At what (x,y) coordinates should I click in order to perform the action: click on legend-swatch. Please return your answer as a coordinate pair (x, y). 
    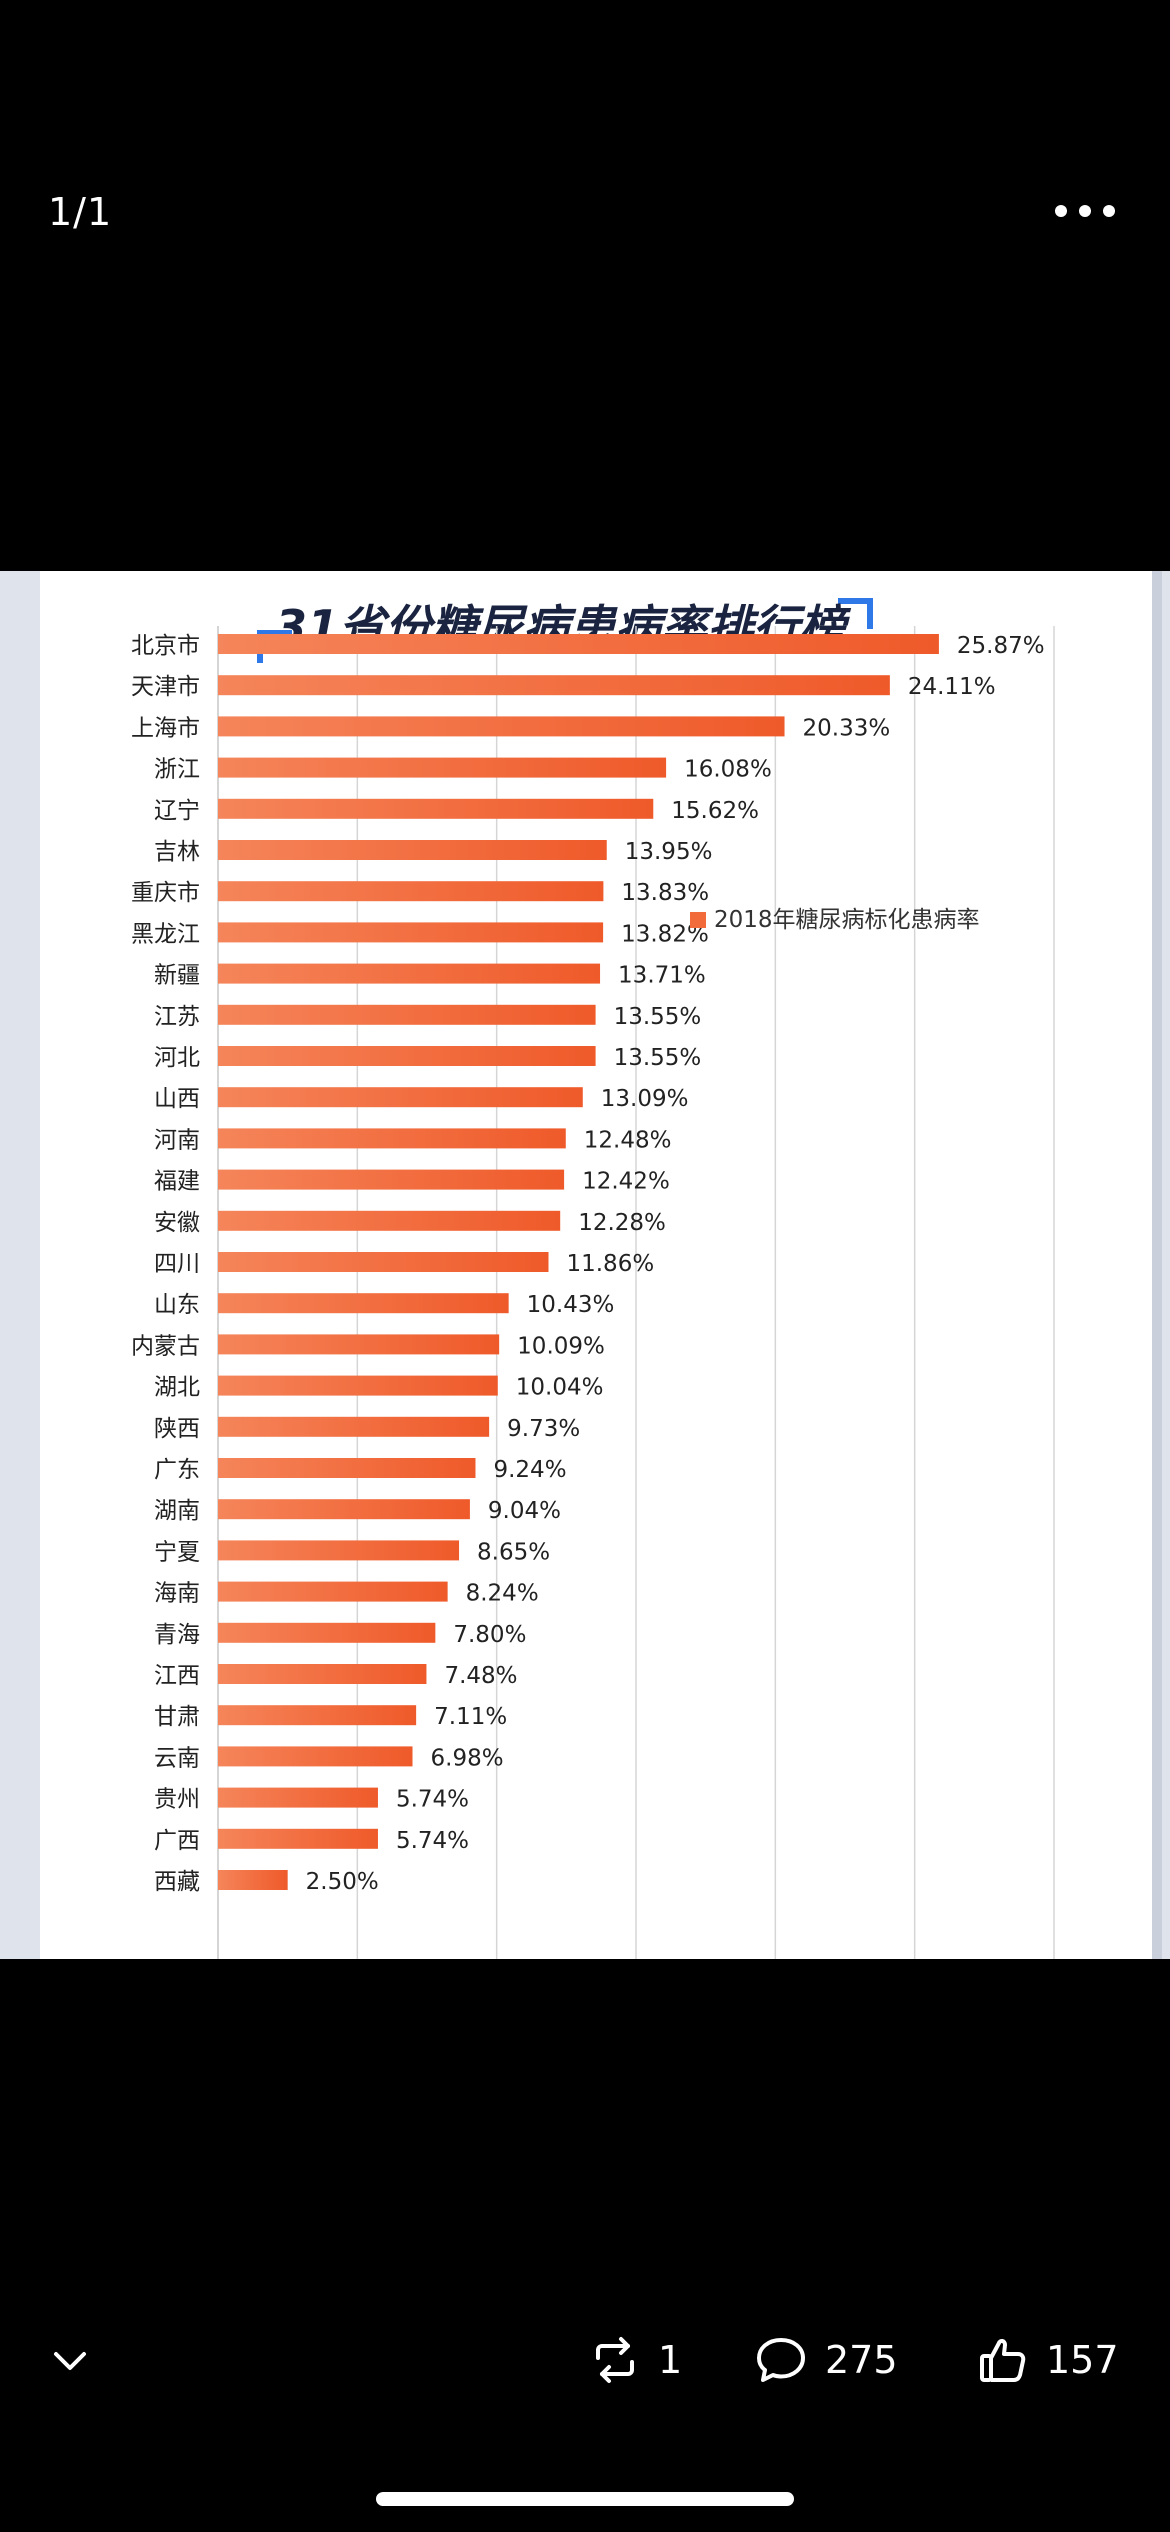
    Looking at the image, I should click on (698, 920).